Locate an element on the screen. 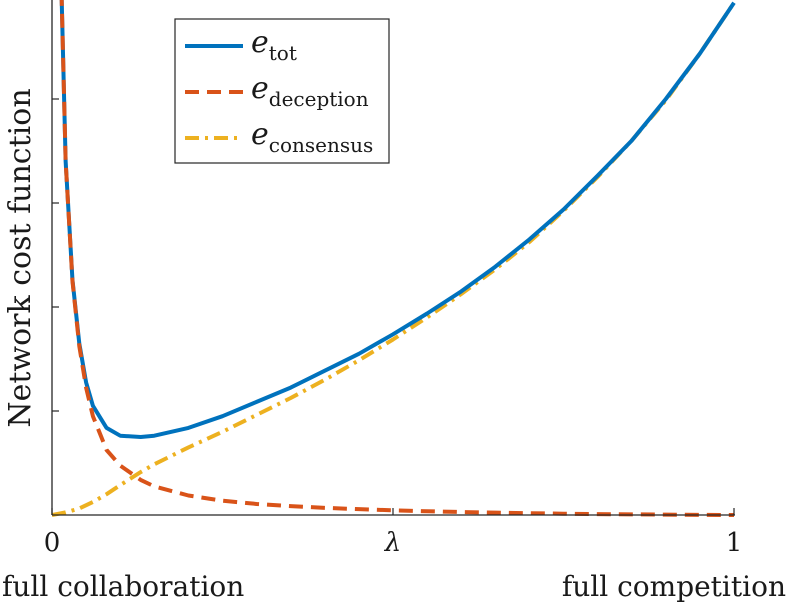 The image size is (788, 605). x-tick-label-lambda: λ is located at coordinates (392, 543).